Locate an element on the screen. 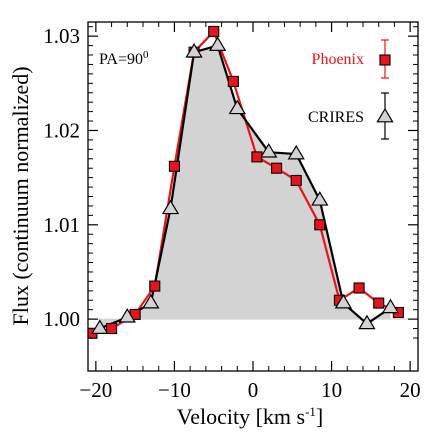 Image resolution: width=436 pixels, height=436 pixels. y-tick-label: 1.02 is located at coordinates (61, 130).